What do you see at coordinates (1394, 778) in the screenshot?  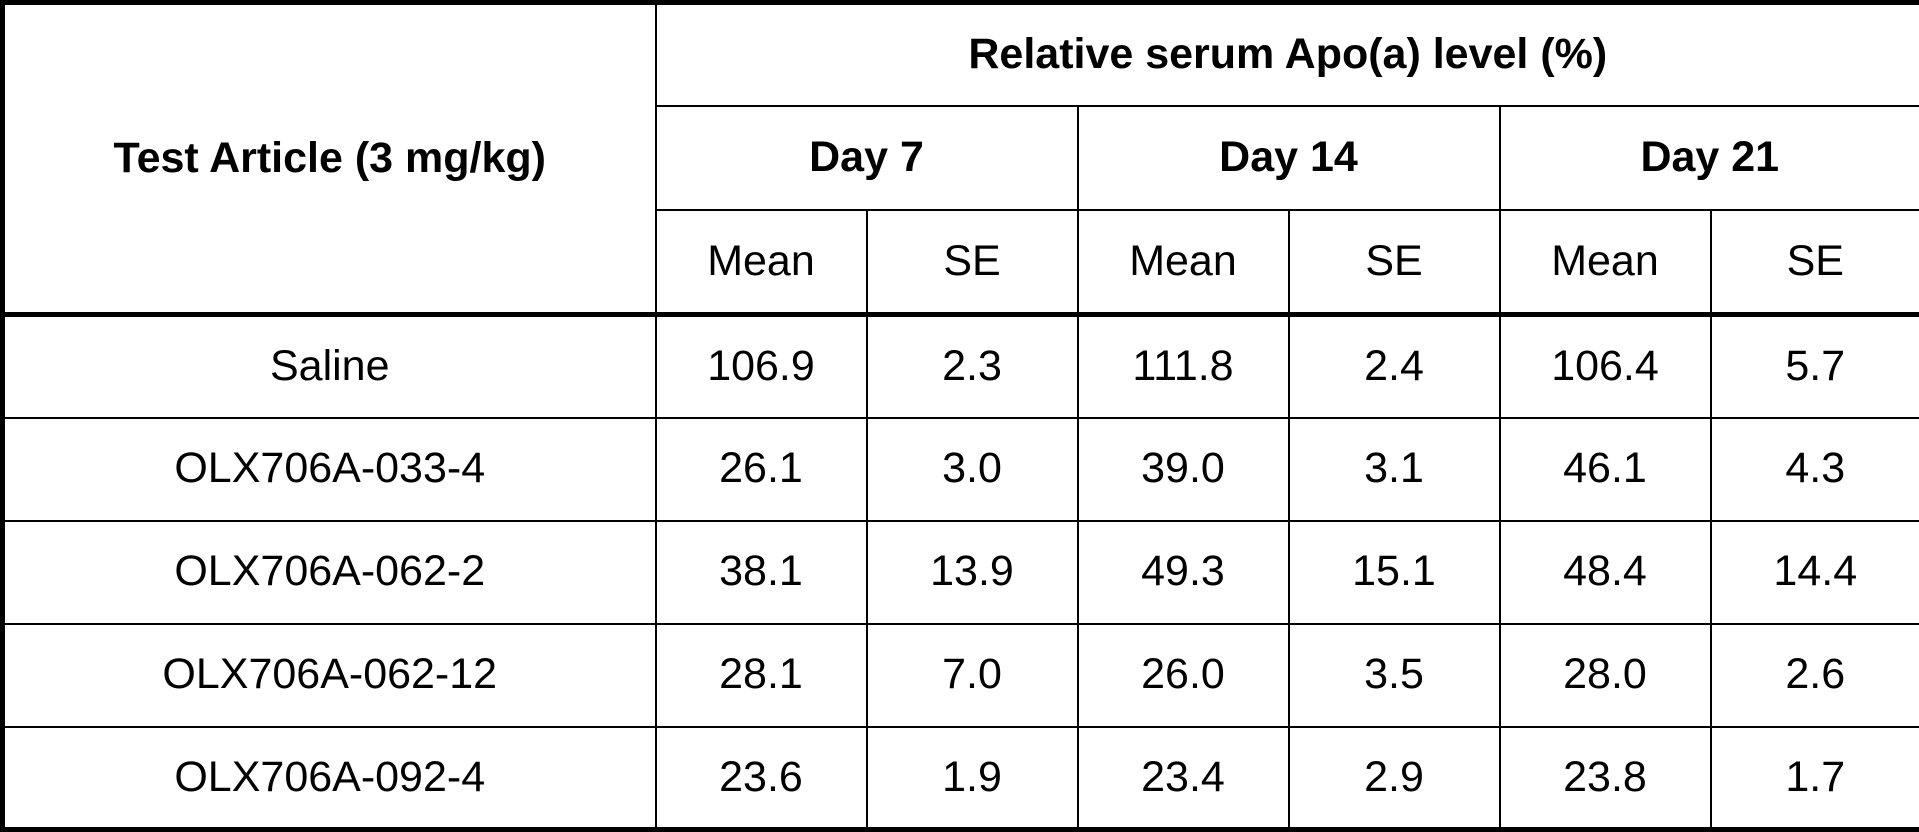 I see `value-cell: 2.9` at bounding box center [1394, 778].